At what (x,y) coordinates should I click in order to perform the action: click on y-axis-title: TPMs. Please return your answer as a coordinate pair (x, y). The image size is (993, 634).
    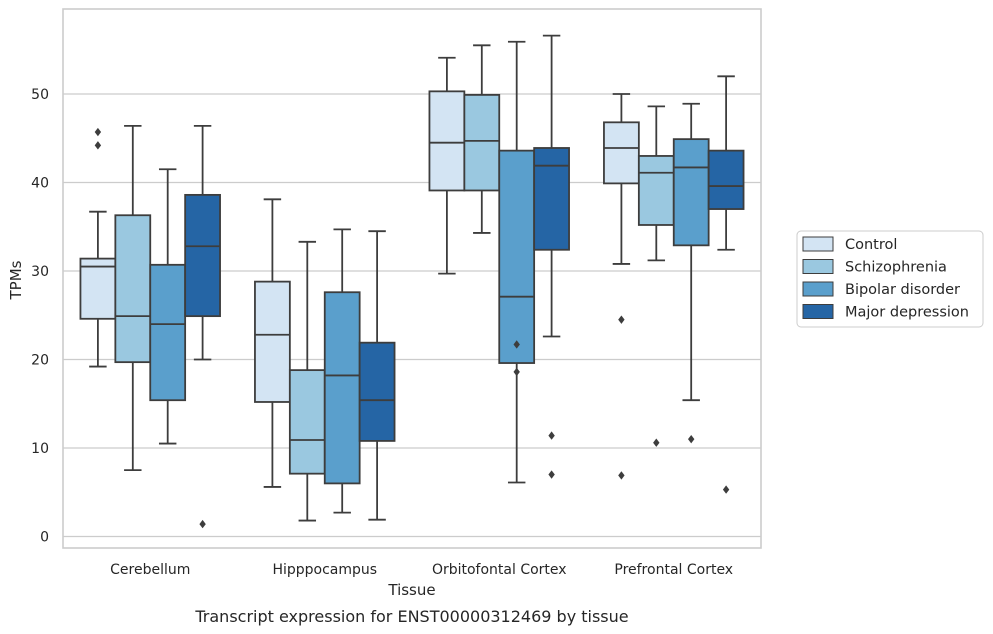
    Looking at the image, I should click on (16, 280).